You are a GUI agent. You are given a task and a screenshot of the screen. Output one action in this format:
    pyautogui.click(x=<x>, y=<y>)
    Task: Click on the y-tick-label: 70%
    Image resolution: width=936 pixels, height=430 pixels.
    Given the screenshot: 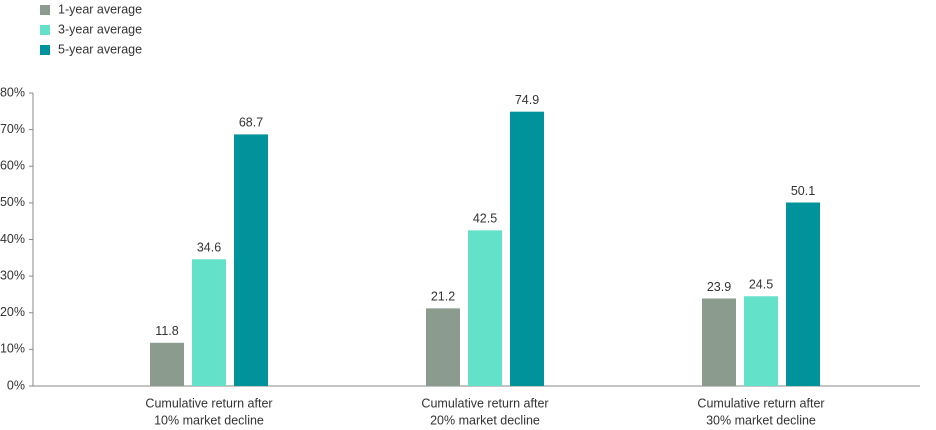 What is the action you would take?
    pyautogui.click(x=12, y=129)
    